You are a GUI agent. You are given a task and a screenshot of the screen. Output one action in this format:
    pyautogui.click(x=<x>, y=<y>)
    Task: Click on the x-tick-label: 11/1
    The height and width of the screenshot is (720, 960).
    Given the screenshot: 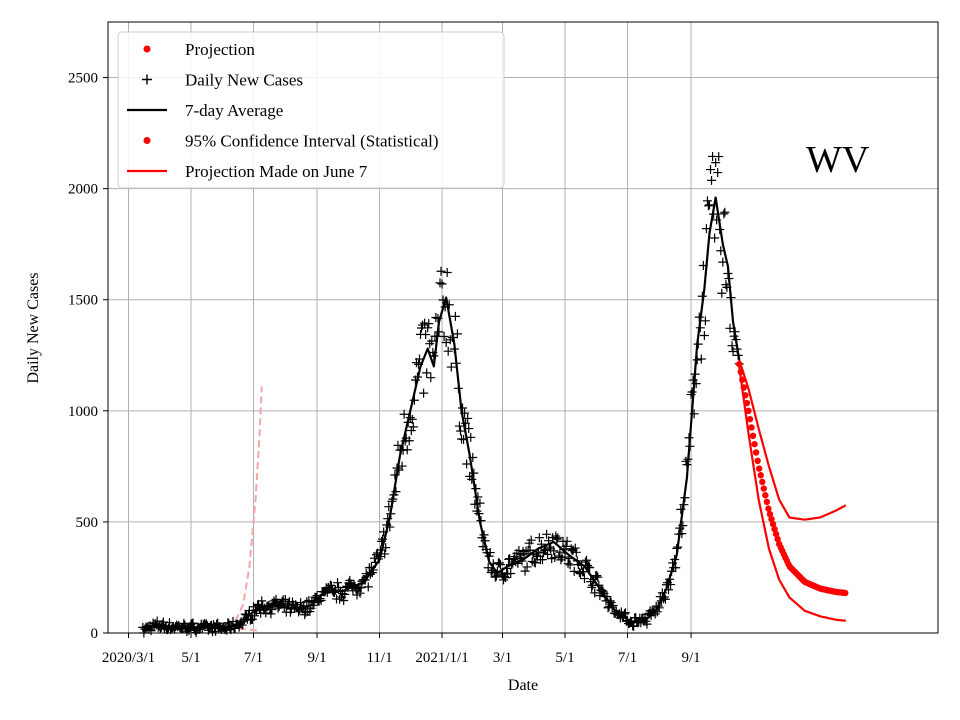 What is the action you would take?
    pyautogui.click(x=379, y=658)
    